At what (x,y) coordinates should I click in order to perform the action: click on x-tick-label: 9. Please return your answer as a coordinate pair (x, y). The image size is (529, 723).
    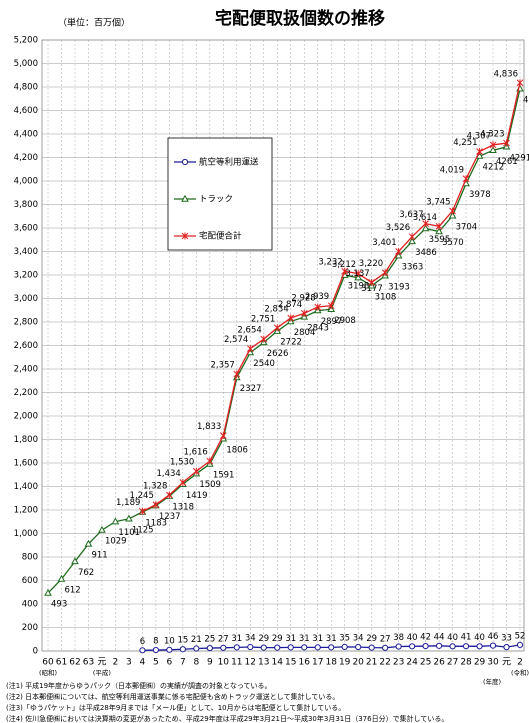
    Looking at the image, I should click on (210, 663).